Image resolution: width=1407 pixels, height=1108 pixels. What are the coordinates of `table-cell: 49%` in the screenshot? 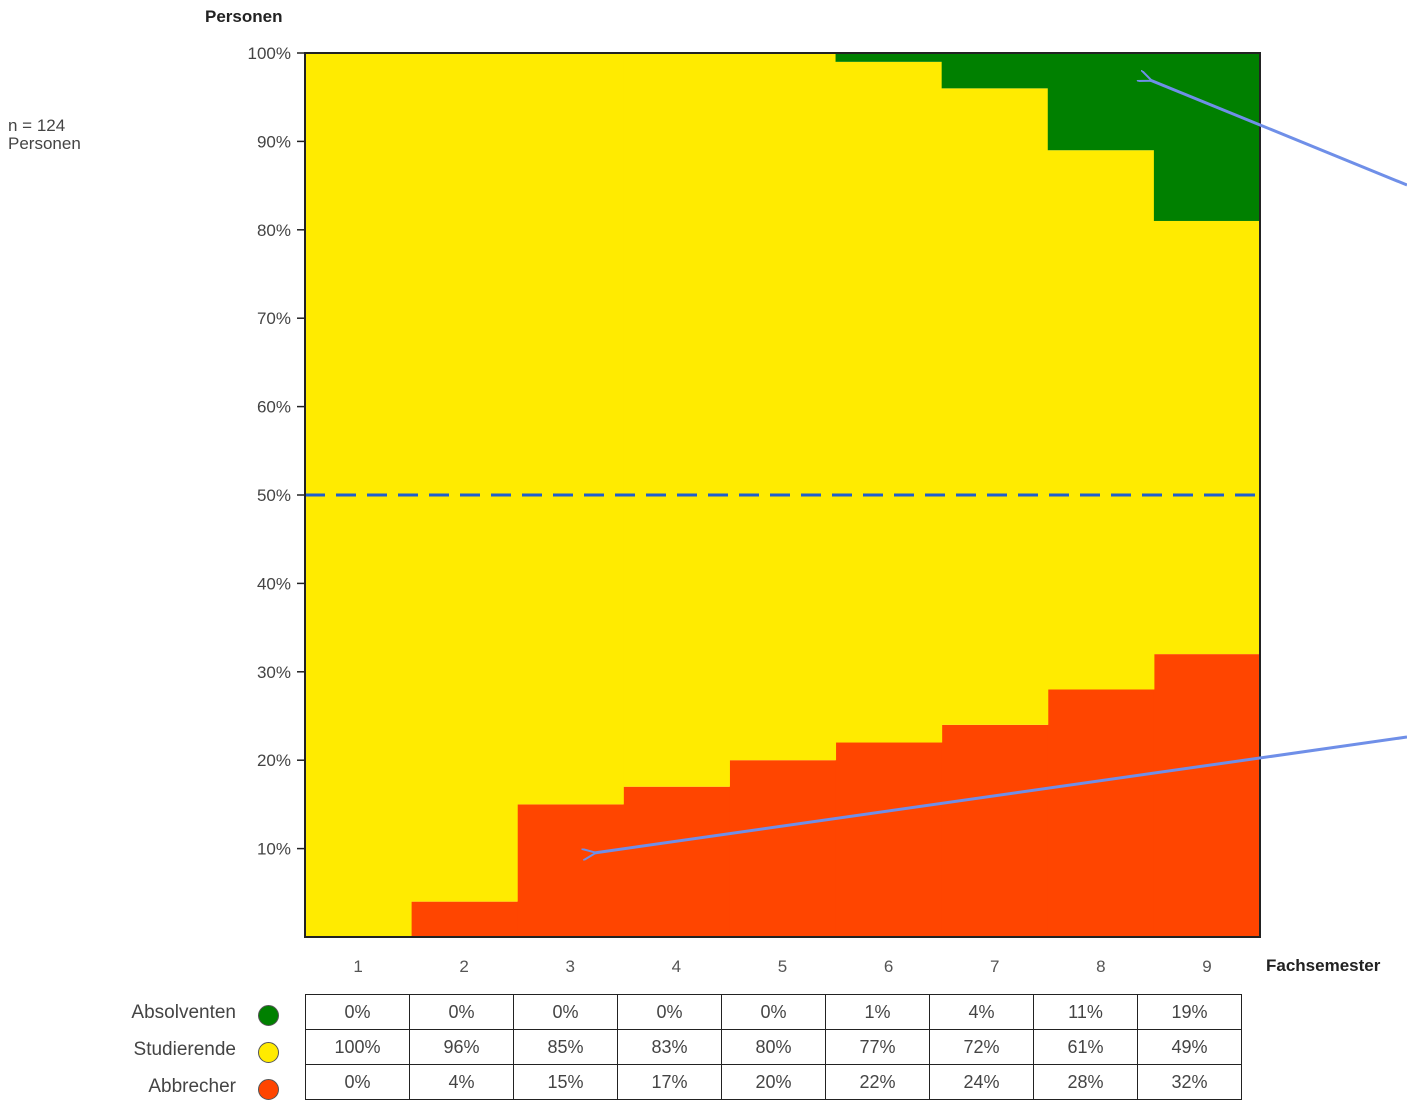 It's located at (1189, 1047).